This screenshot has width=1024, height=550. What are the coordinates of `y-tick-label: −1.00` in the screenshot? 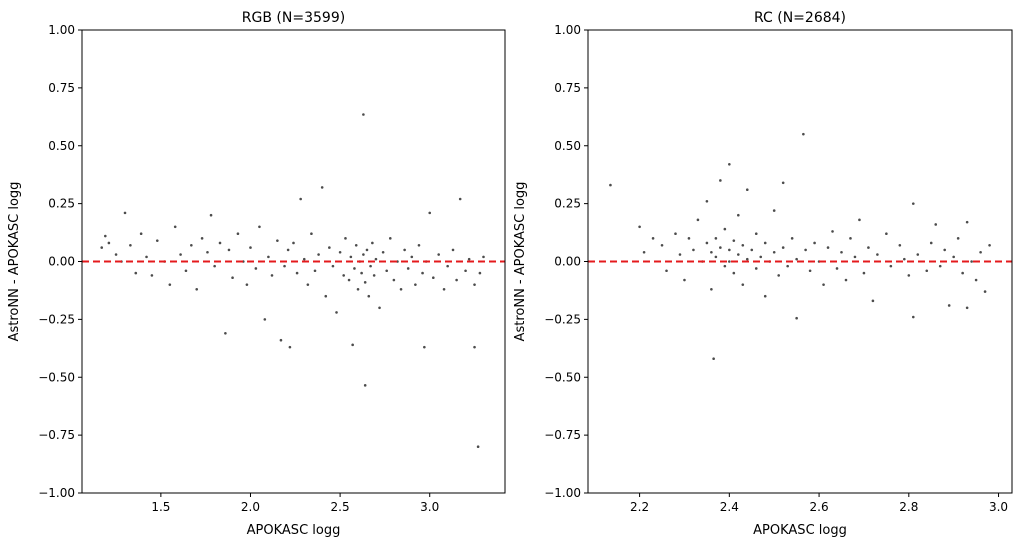 It's located at (562, 493).